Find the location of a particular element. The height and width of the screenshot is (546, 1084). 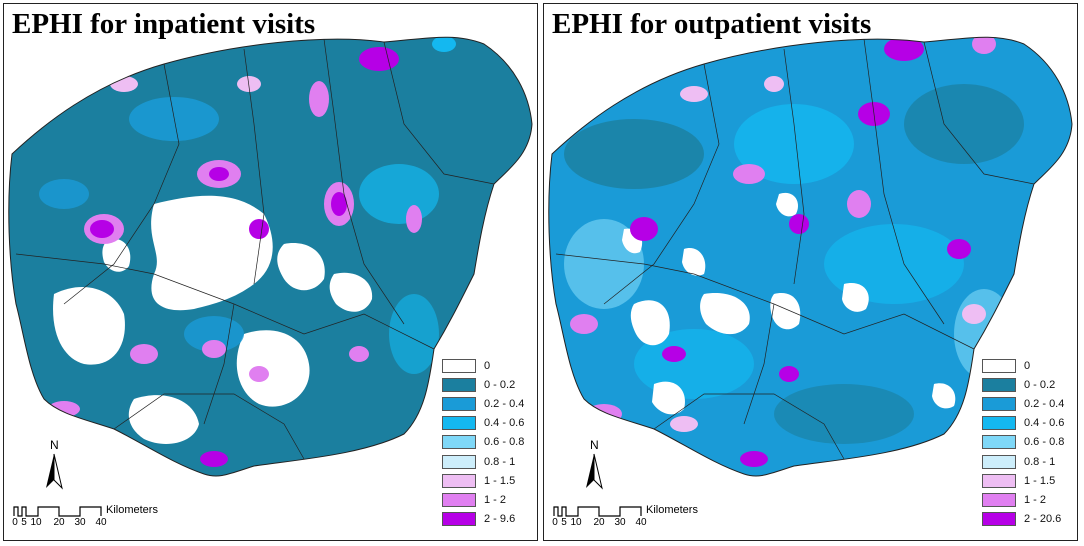

panel-title: EPHI for inpatient visits is located at coordinates (164, 24).